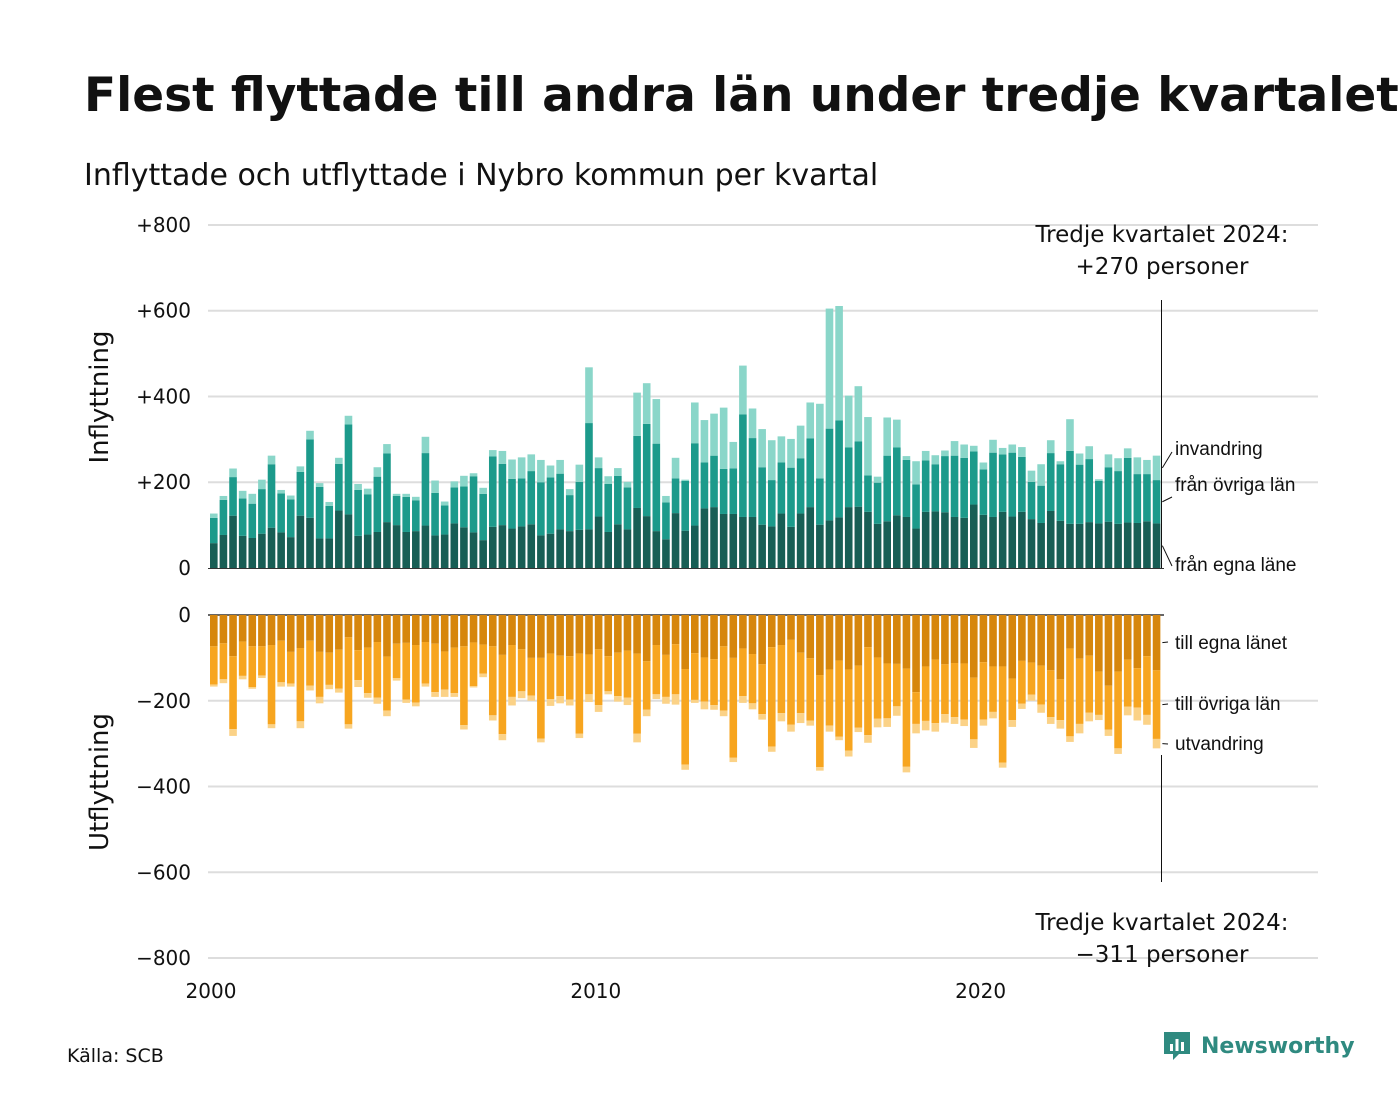 The image size is (1400, 1120). What do you see at coordinates (1228, 704) in the screenshot?
I see `label-till-ovriga-lan: till övriga län` at bounding box center [1228, 704].